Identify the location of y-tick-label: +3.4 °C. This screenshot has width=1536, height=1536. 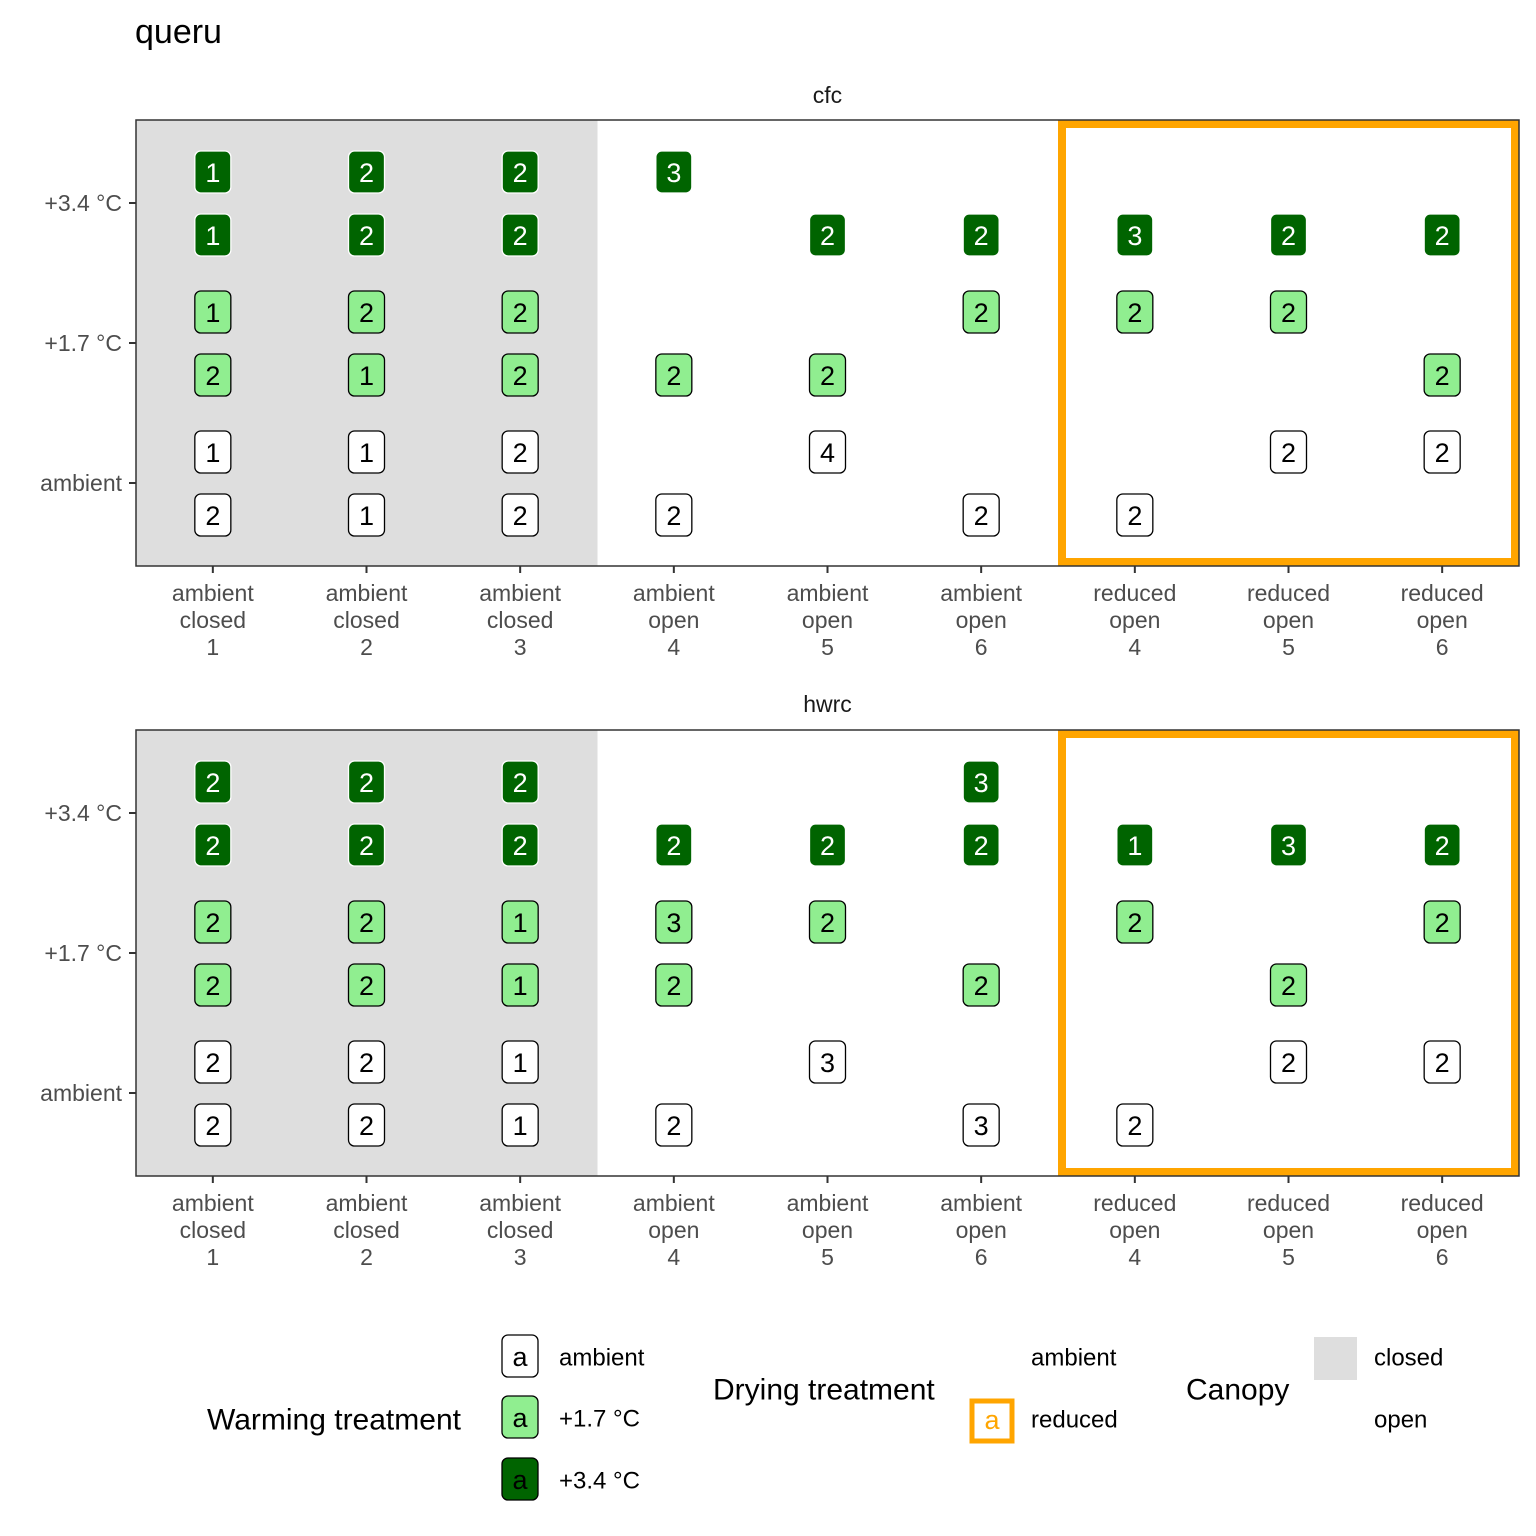
(83, 203).